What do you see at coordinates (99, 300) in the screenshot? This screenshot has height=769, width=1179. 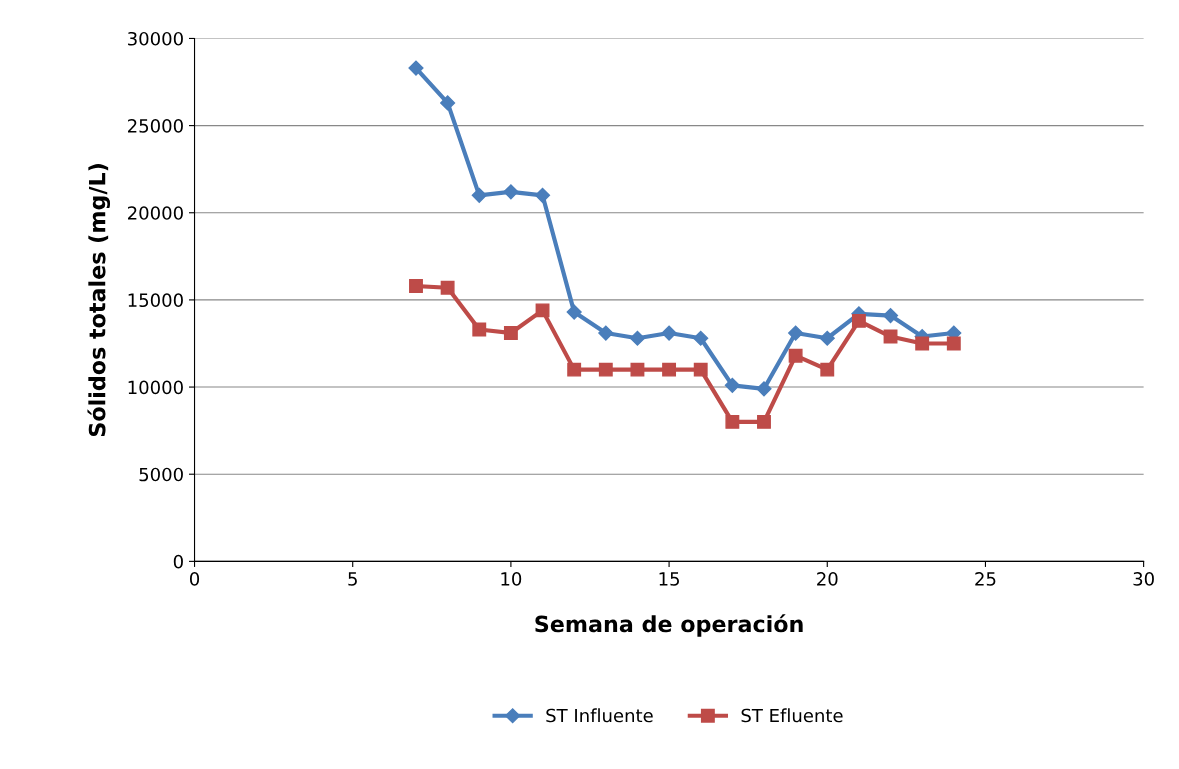 I see `y-axis-title: Sólidos totales (mg/L)` at bounding box center [99, 300].